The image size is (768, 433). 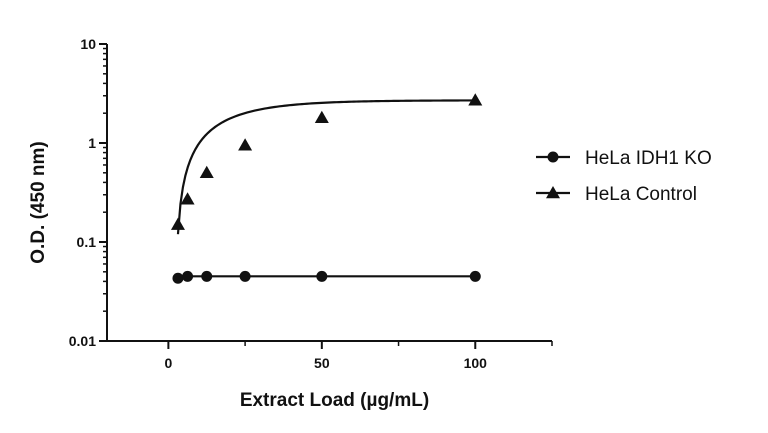 I want to click on x-tick-label: 0, so click(x=168, y=363).